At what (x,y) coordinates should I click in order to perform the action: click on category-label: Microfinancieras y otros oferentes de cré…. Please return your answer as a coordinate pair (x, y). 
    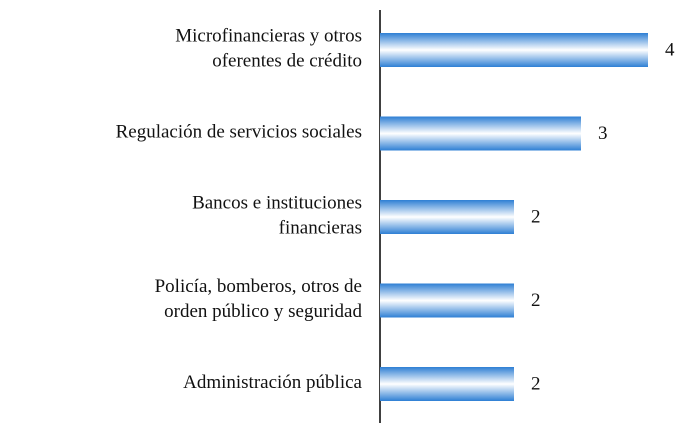
    Looking at the image, I should click on (268, 49).